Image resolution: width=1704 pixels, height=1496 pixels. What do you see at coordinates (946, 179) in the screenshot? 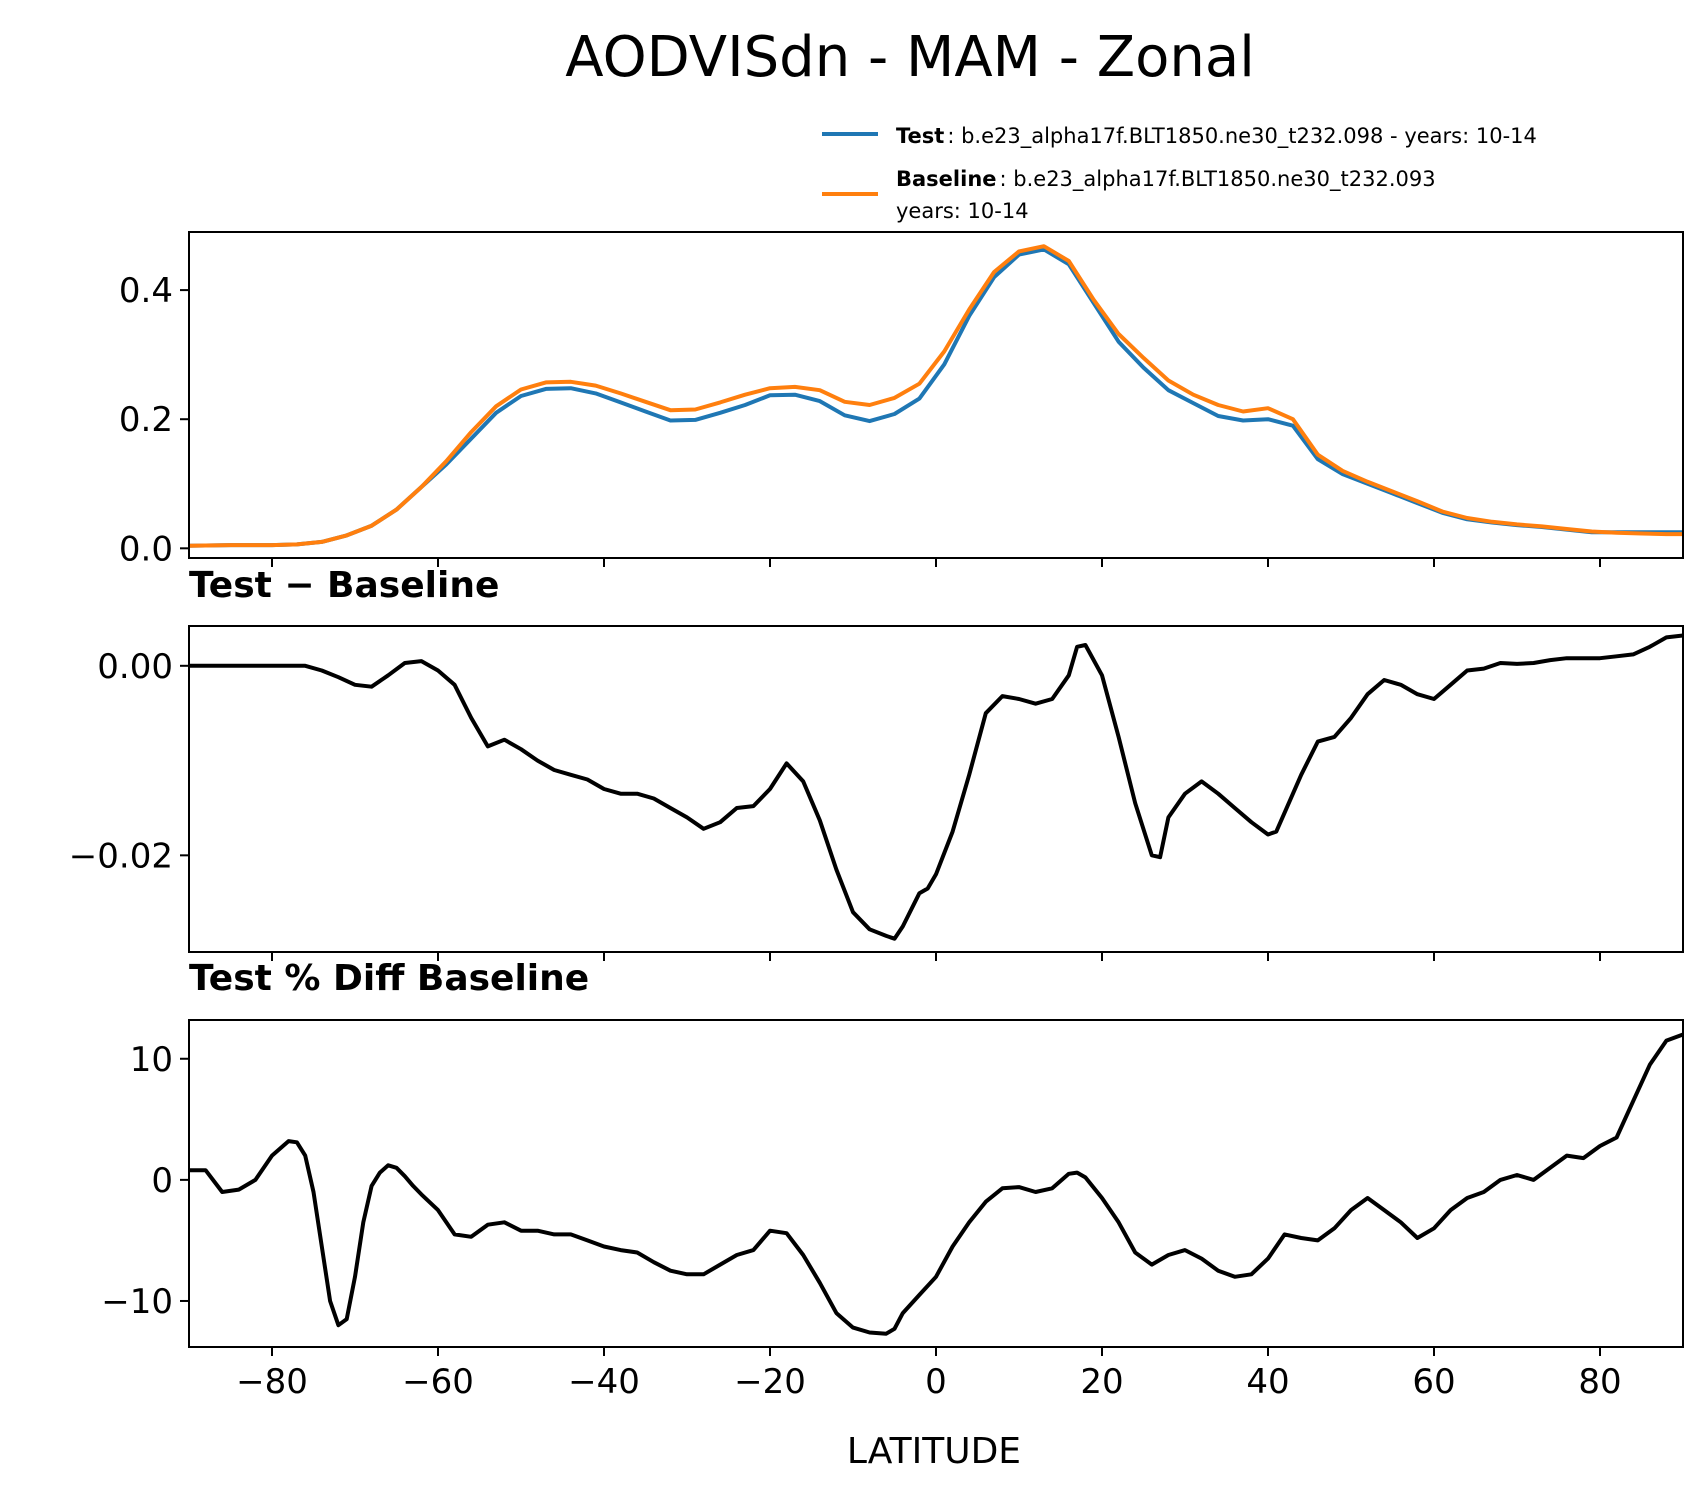
I see `legend-baseline-label: Baseline` at bounding box center [946, 179].